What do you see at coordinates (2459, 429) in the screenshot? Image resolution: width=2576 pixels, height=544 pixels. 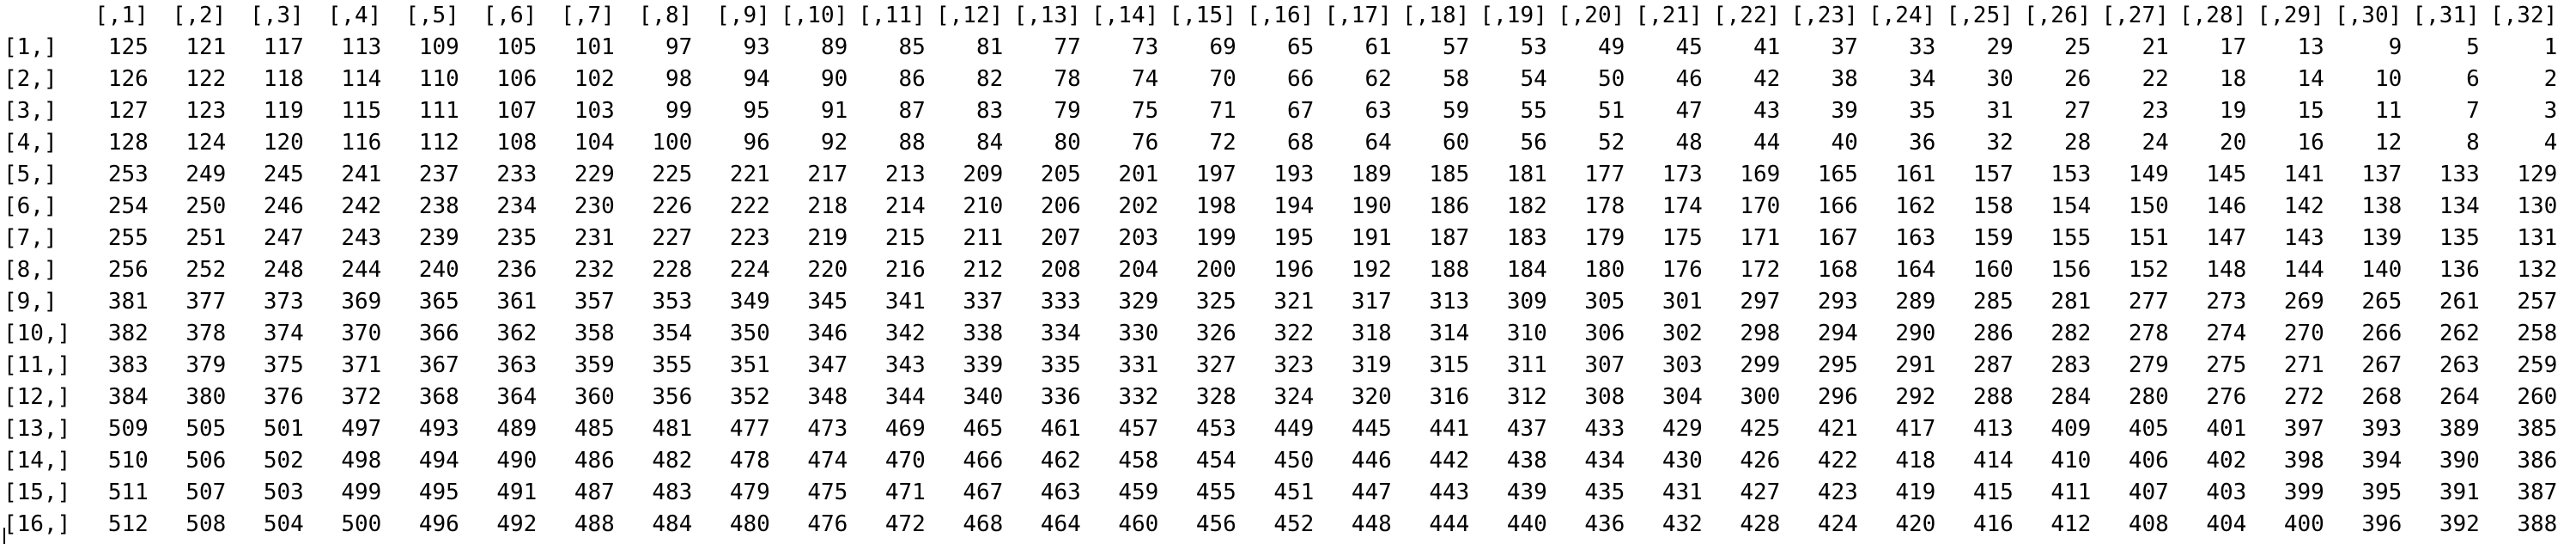 I see `matrix-cell: 389` at bounding box center [2459, 429].